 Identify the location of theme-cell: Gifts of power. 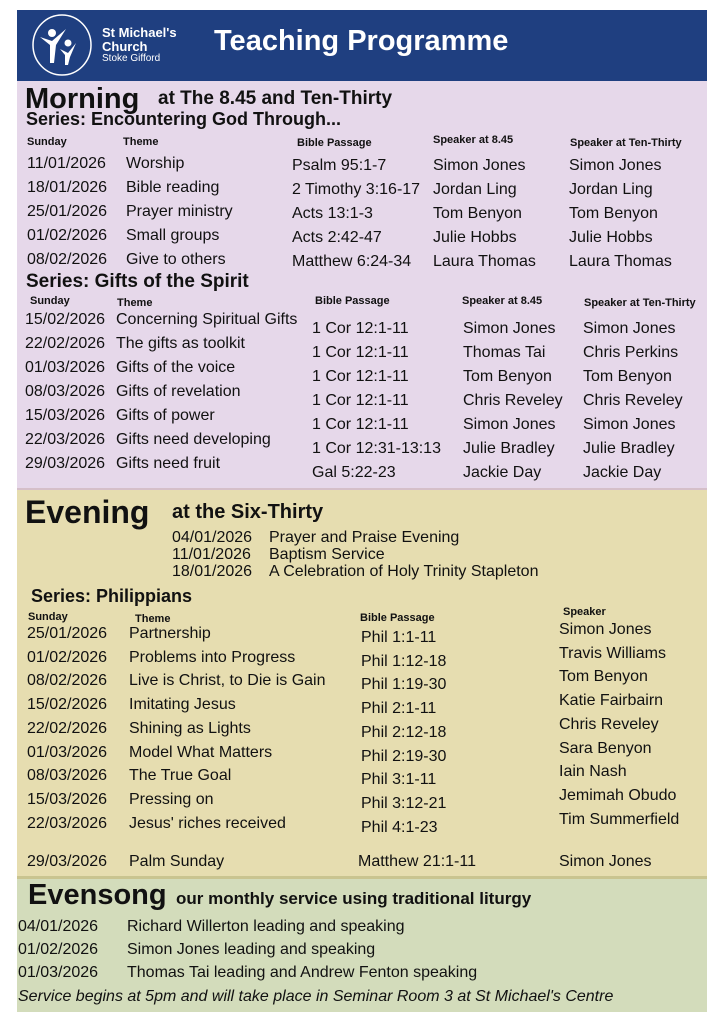
(165, 415).